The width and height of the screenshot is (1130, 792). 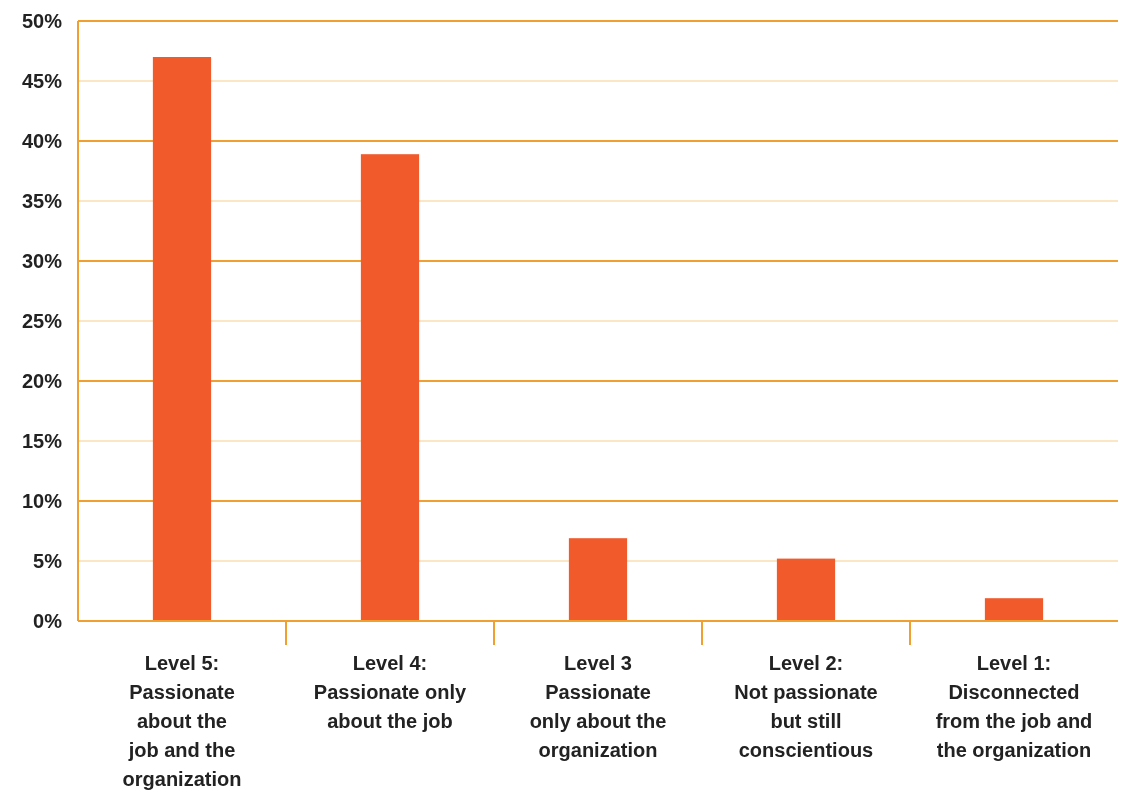 What do you see at coordinates (48, 561) in the screenshot?
I see `y-tick-label: 5%` at bounding box center [48, 561].